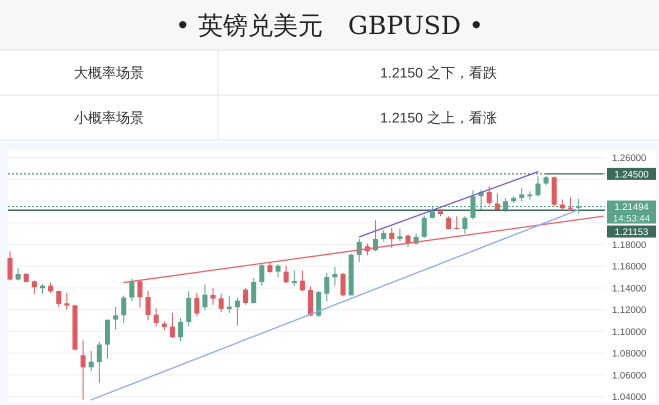 The height and width of the screenshot is (405, 659). Describe the element at coordinates (629, 398) in the screenshot. I see `y-tick-label: 1.04000` at that location.